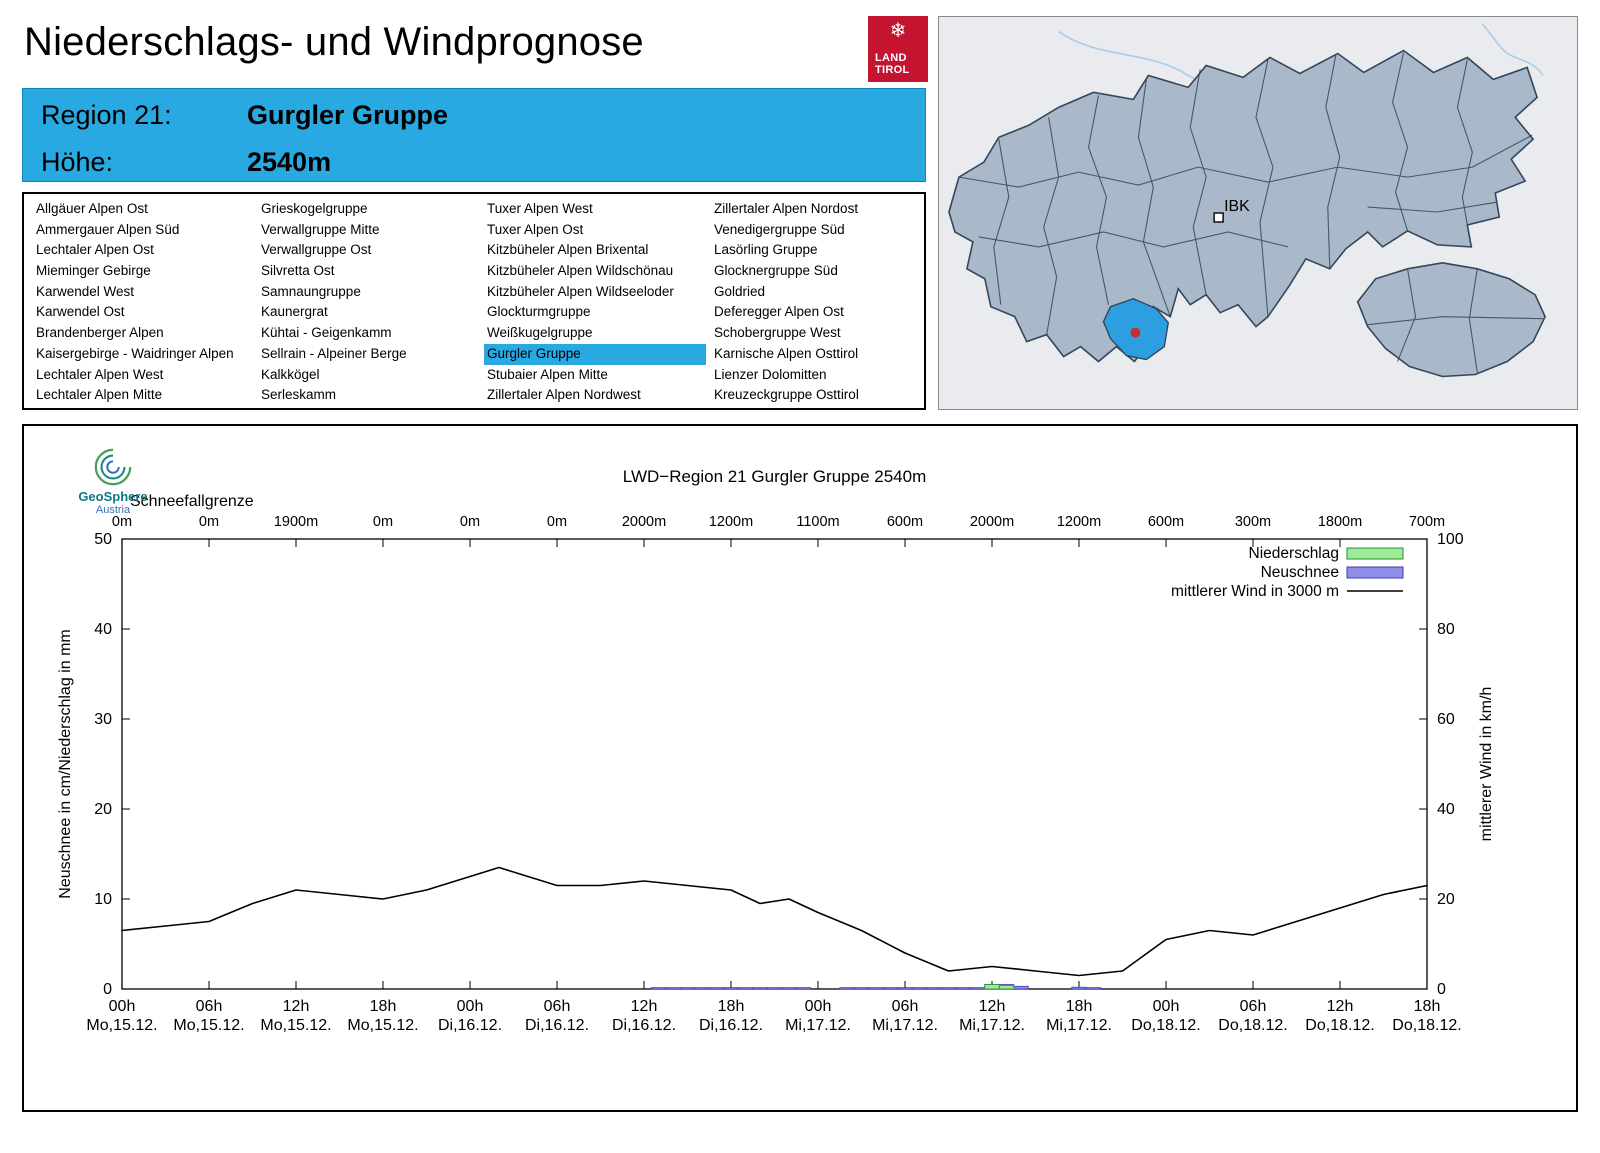 This screenshot has height=1153, width=1600. I want to click on snowline-value: 1900m, so click(296, 522).